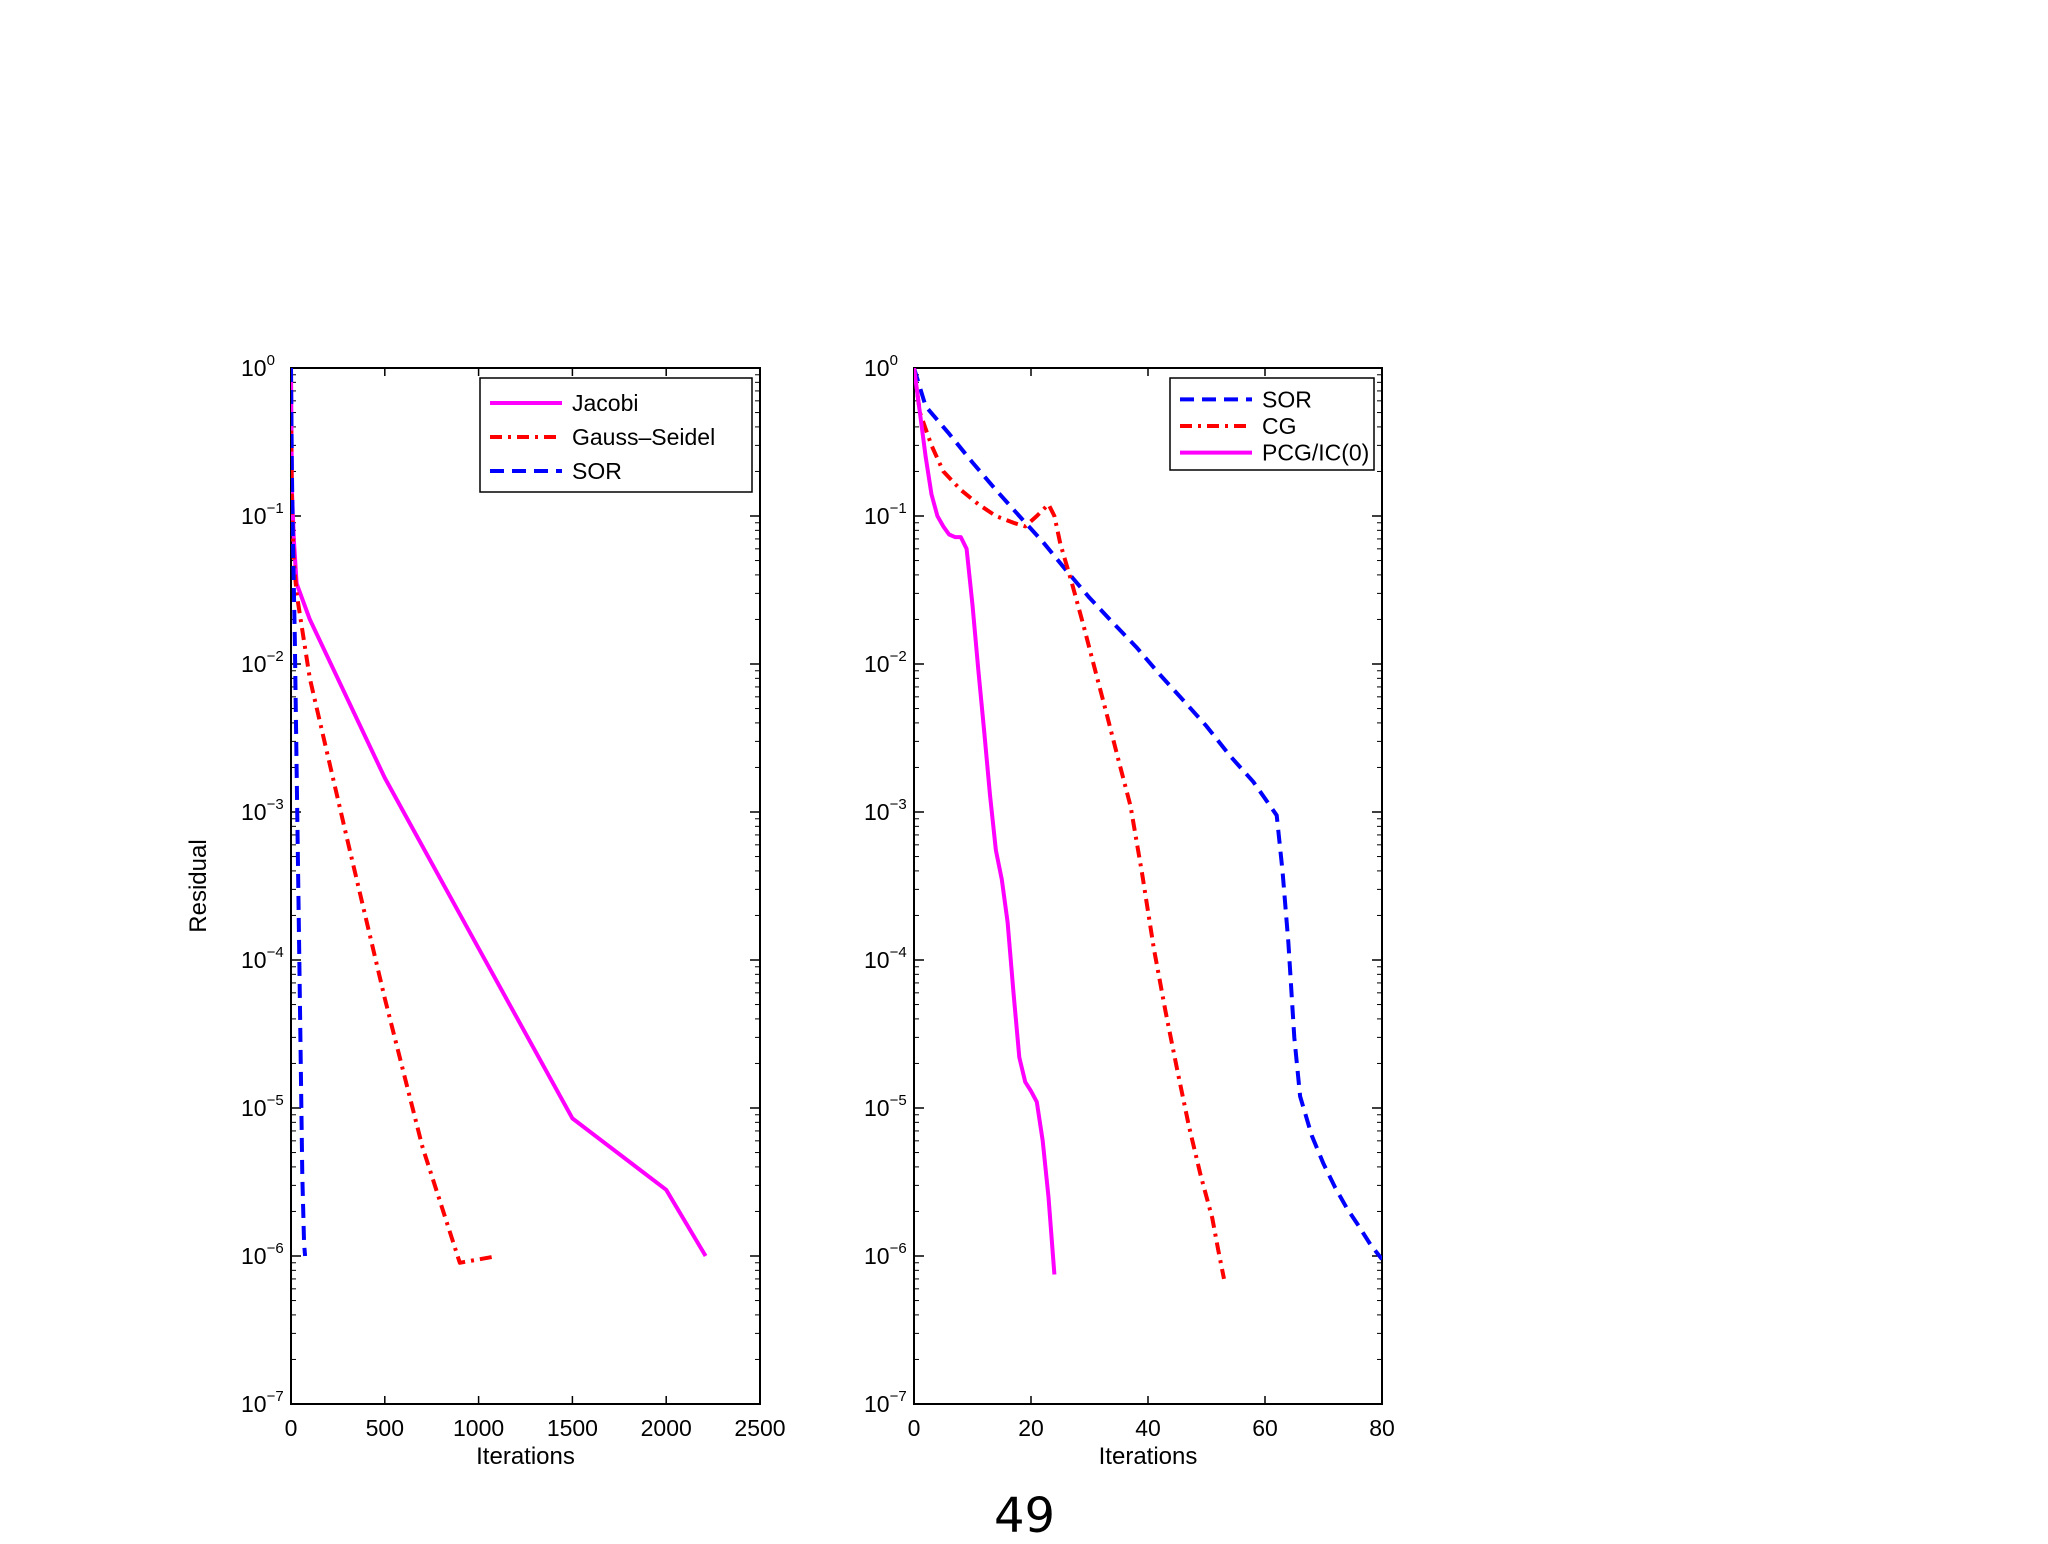  What do you see at coordinates (394, 838) in the screenshot?
I see `series-line-gauss-seidel` at bounding box center [394, 838].